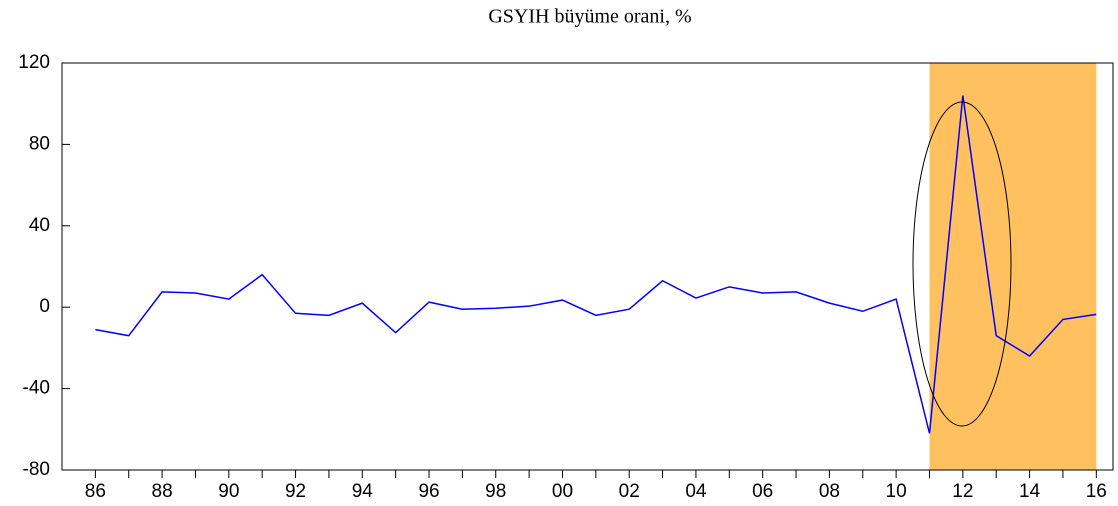 This screenshot has height=506, width=1118. What do you see at coordinates (39, 143) in the screenshot?
I see `y-tick-label: 80` at bounding box center [39, 143].